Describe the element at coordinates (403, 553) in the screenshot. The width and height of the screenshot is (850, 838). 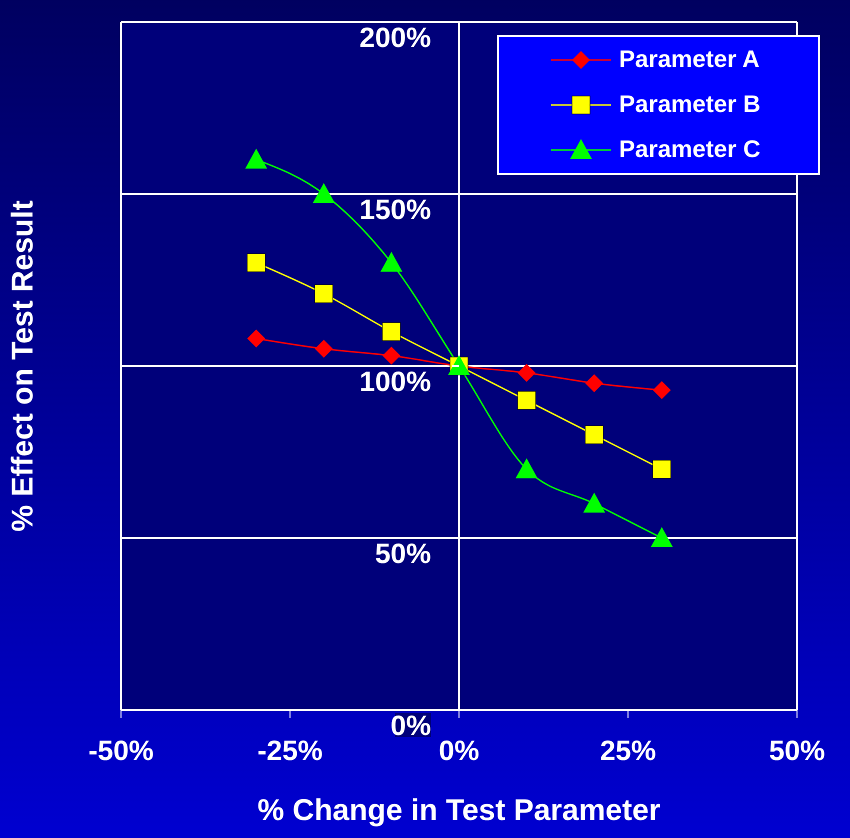
I see `y-tick-label: 50%` at that location.